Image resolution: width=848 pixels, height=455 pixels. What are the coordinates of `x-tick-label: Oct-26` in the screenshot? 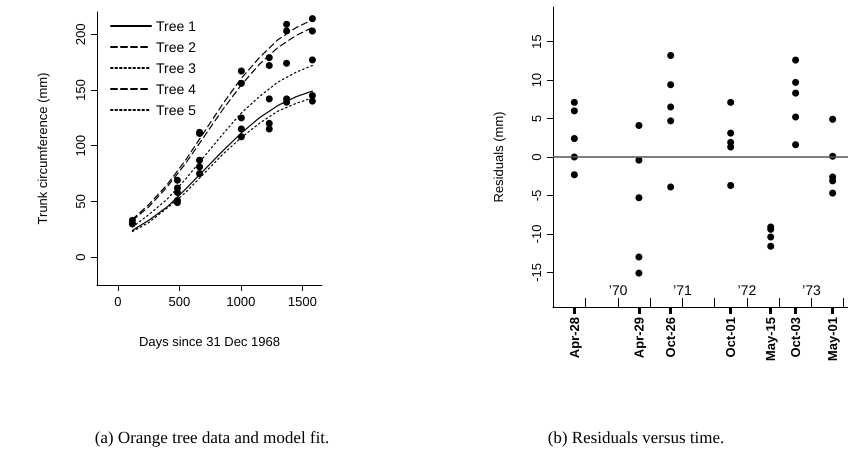 It's located at (670, 337).